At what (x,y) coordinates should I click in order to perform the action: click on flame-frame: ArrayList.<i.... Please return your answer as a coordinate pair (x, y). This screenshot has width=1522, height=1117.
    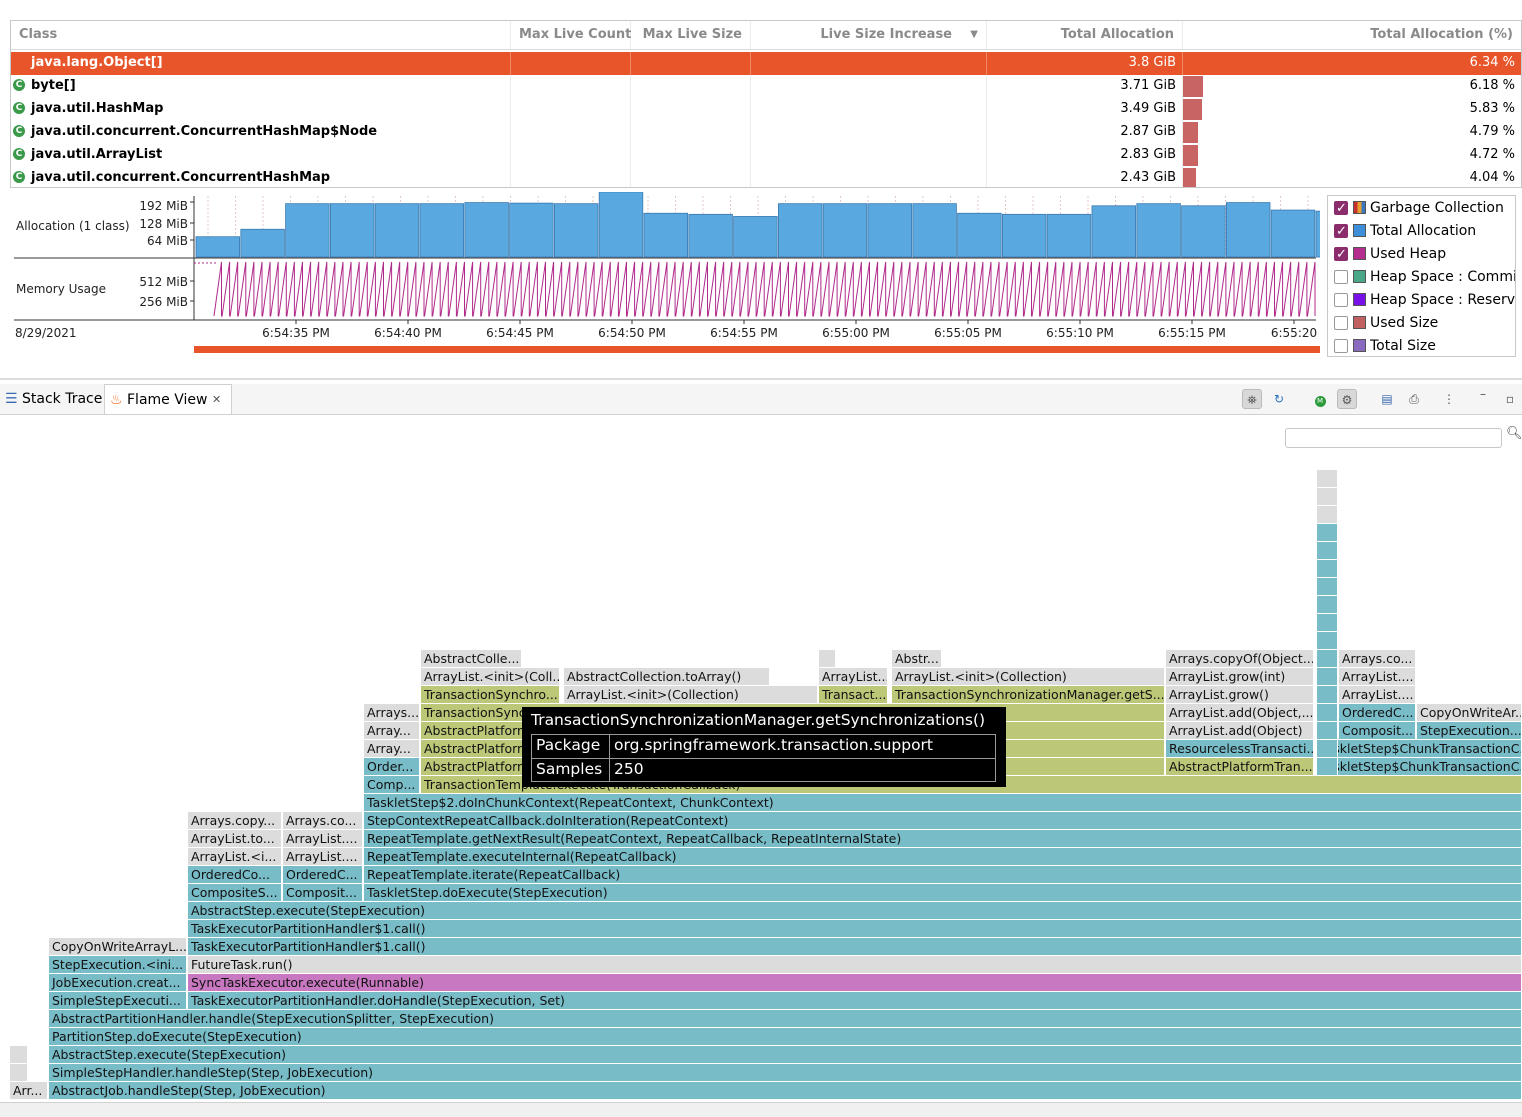
    Looking at the image, I should click on (235, 856).